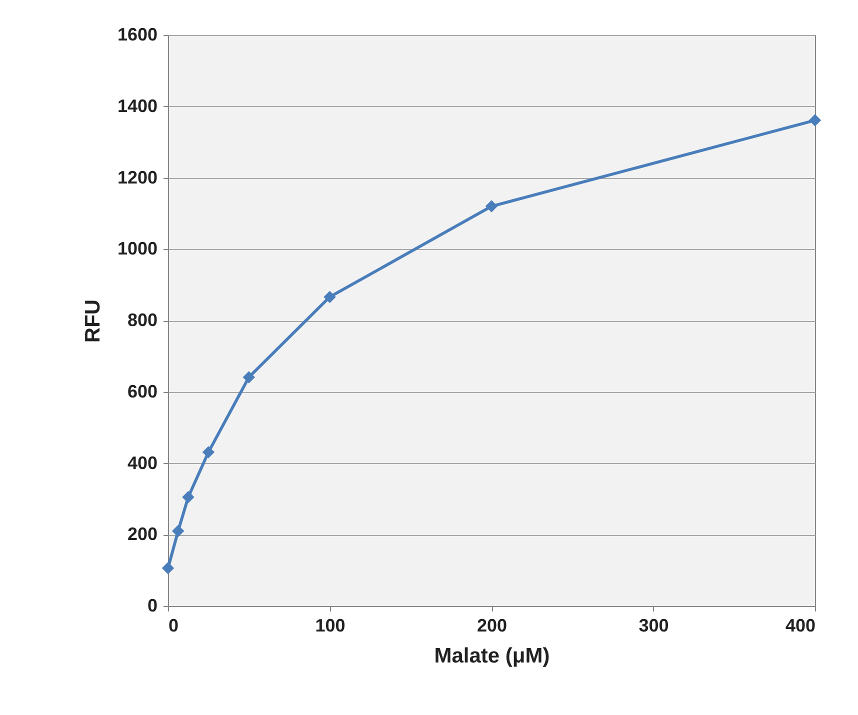 The image size is (858, 715). I want to click on y-tick-label: 400, so click(142, 462).